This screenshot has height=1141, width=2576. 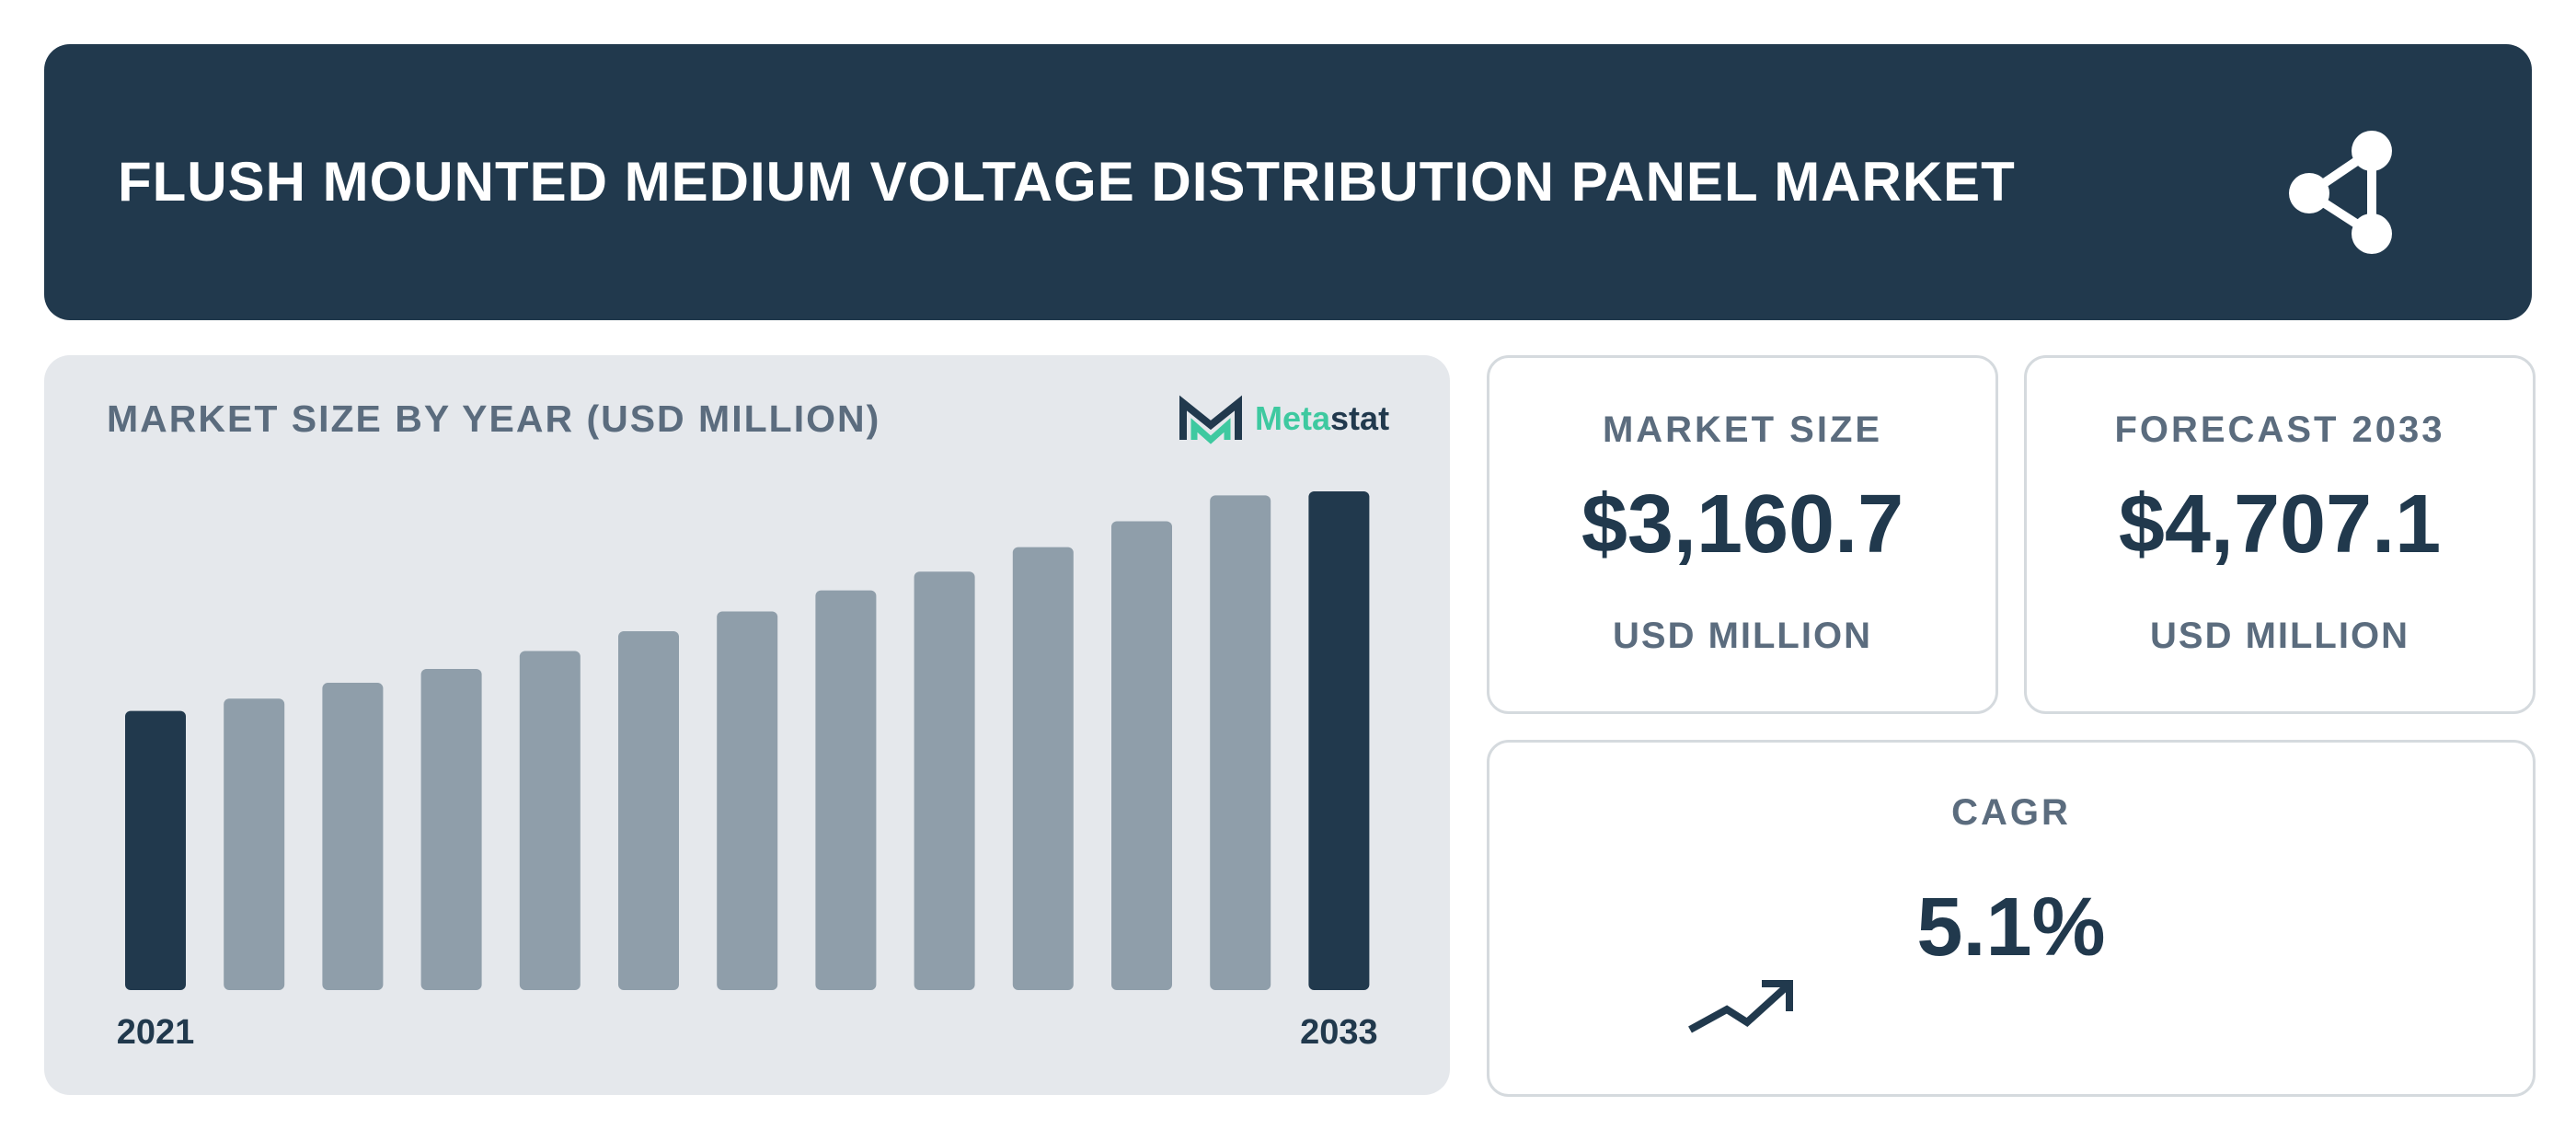 What do you see at coordinates (846, 790) in the screenshot?
I see `bar-2028` at bounding box center [846, 790].